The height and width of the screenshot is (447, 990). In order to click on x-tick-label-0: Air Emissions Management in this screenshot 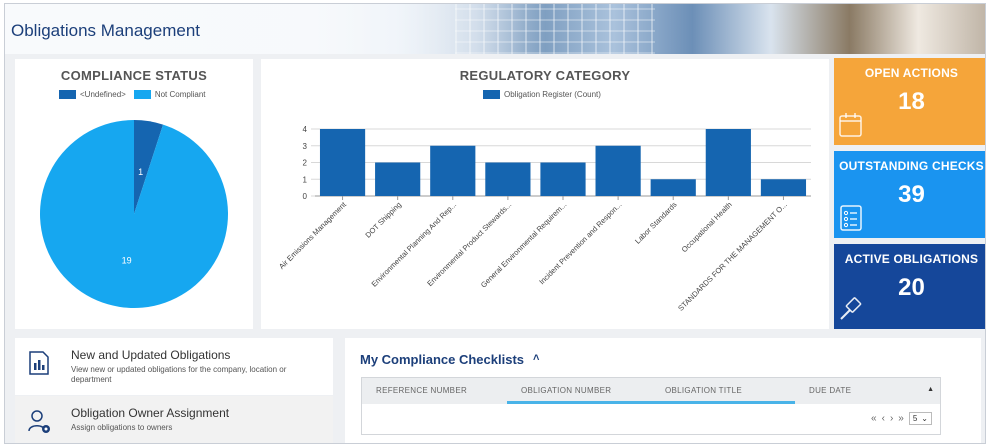, I will do `click(313, 235)`.